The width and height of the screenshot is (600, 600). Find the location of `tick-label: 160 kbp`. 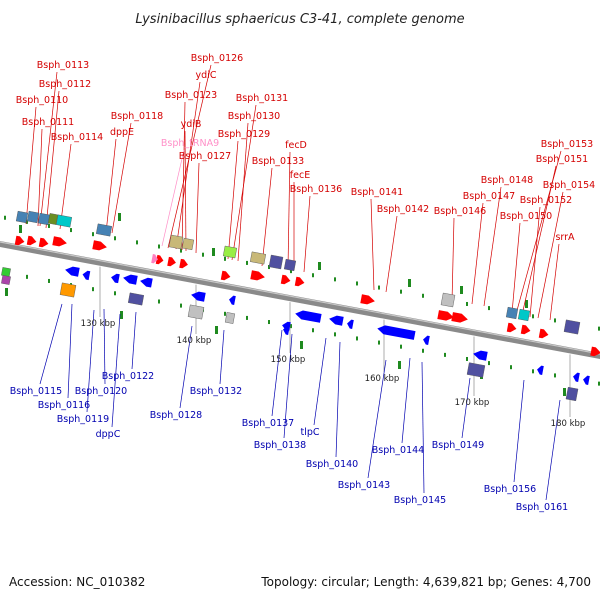

tick-label: 160 kbp is located at coordinates (382, 379).